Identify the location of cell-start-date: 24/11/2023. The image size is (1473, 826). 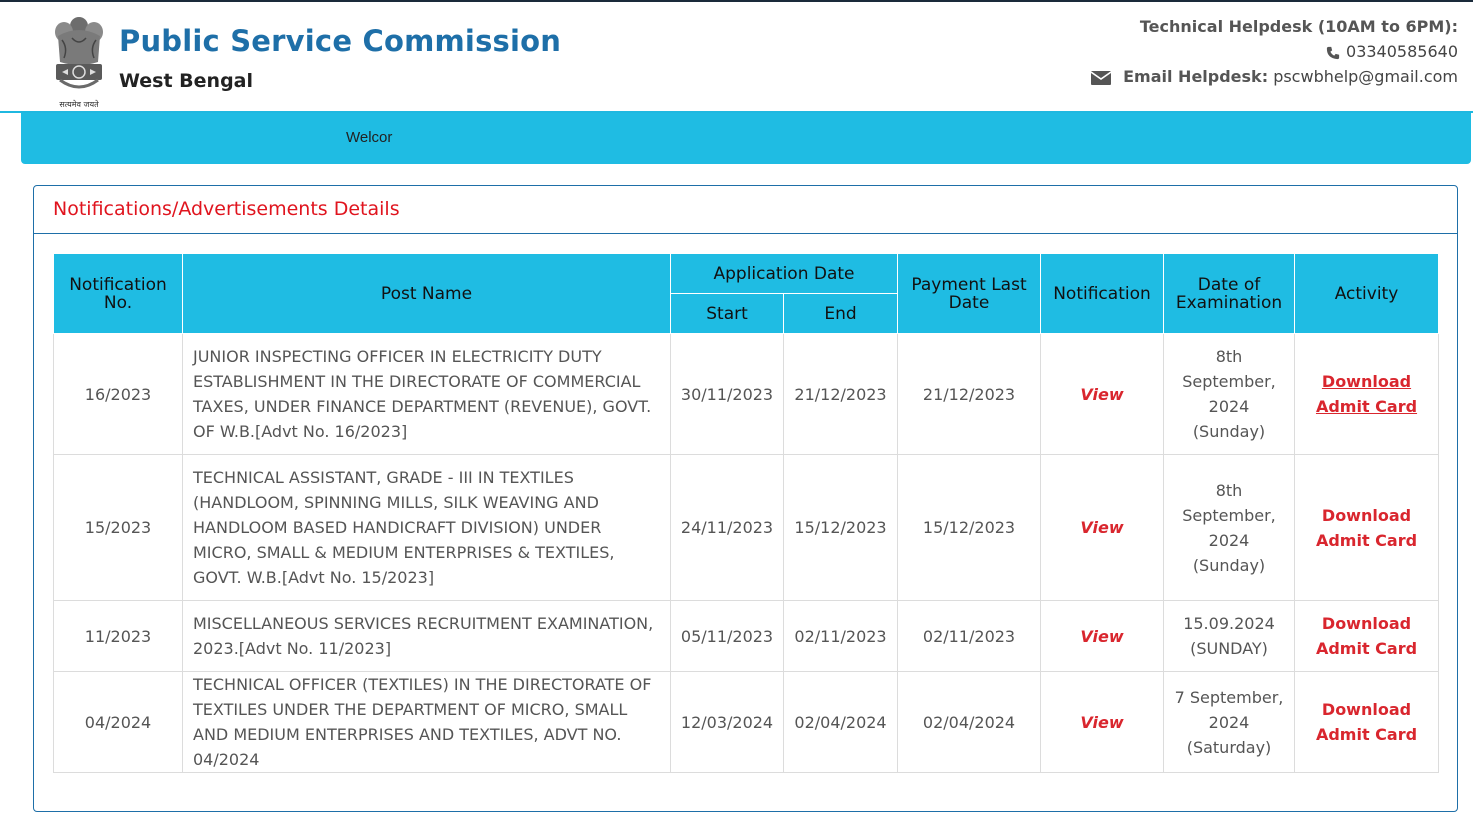
(727, 527).